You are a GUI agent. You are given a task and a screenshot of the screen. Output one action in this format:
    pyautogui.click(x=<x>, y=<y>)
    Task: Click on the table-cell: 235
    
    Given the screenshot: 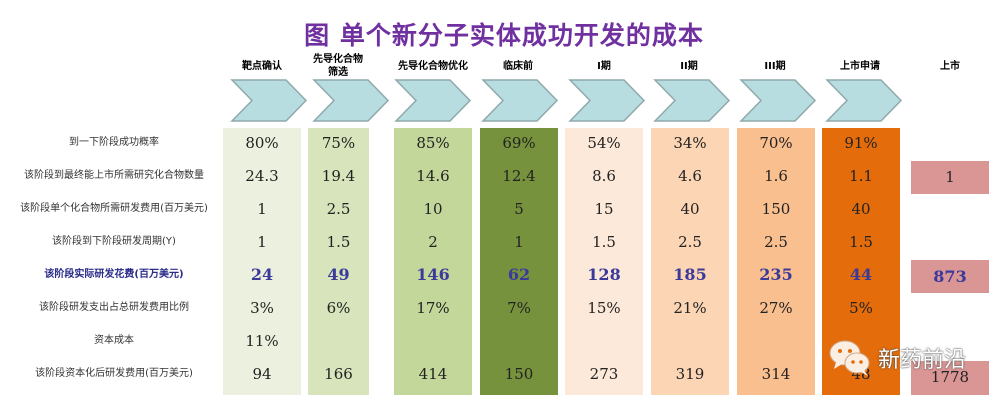 What is the action you would take?
    pyautogui.click(x=776, y=274)
    